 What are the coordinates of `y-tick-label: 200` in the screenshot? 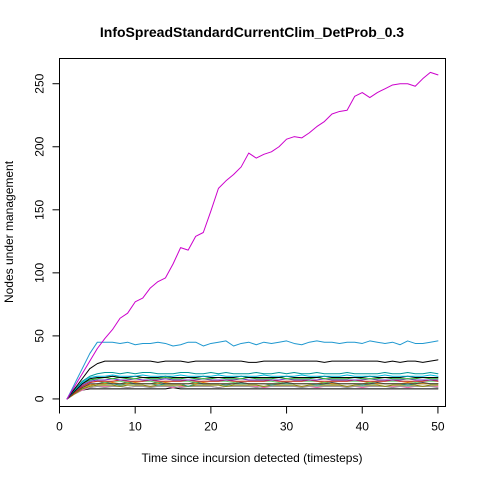 It's located at (40, 146).